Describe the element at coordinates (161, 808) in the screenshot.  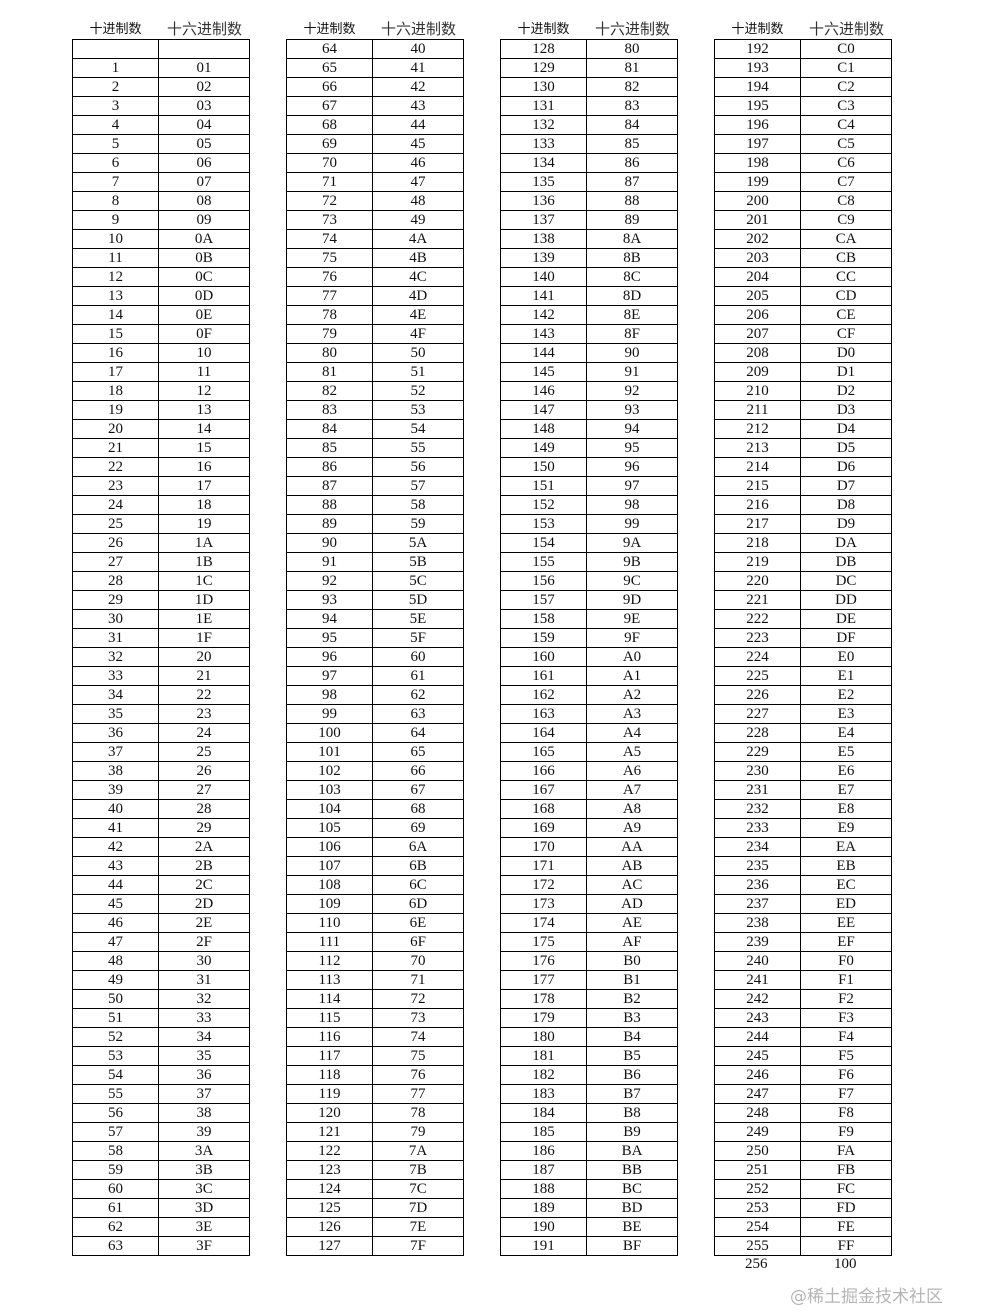
I see `table-row: 40 28` at that location.